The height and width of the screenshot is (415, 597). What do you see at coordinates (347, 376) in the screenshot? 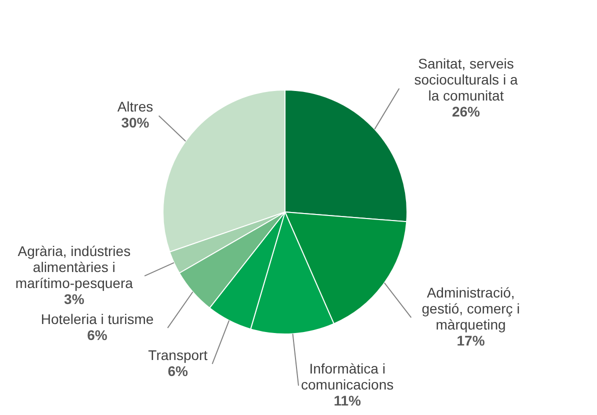
I see `slice-label: Informàtica i comunicacions` at bounding box center [347, 376].